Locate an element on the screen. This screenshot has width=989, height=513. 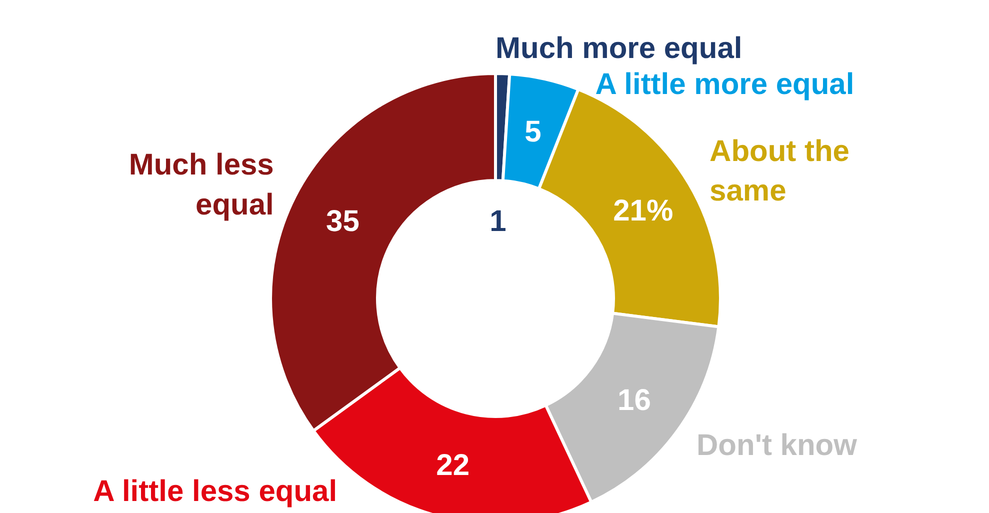
data-label: 1 is located at coordinates (498, 221).